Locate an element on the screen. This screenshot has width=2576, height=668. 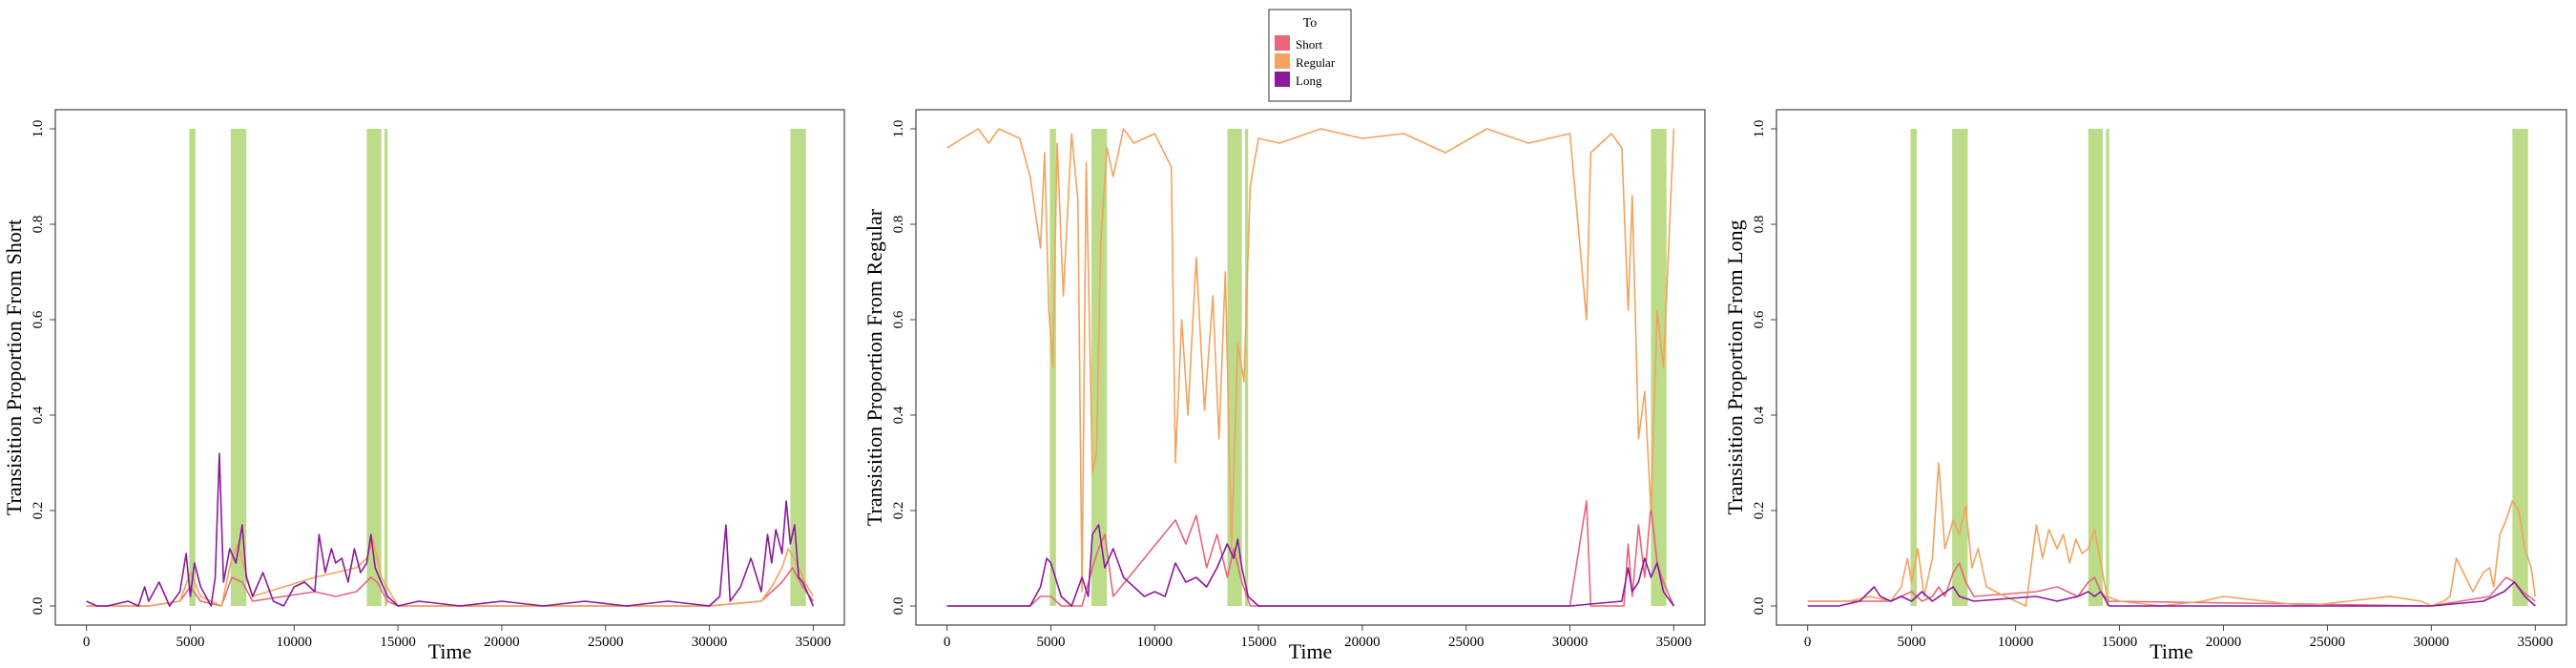
legend: To Short Regular Long is located at coordinates (1310, 55).